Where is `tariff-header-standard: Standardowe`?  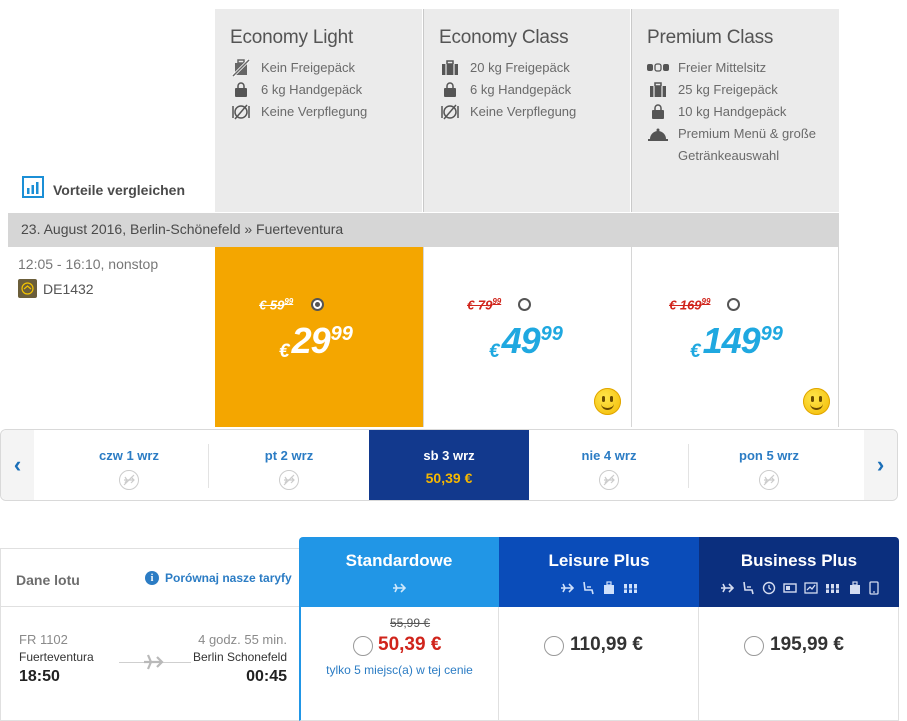
tariff-header-standard: Standardowe is located at coordinates (399, 572).